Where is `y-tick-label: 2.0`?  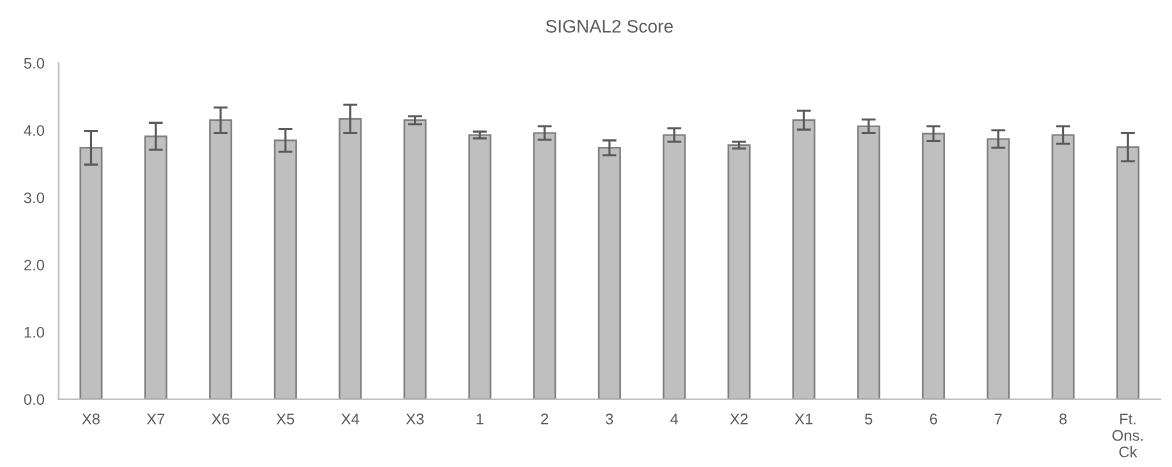
y-tick-label: 2.0 is located at coordinates (34, 265).